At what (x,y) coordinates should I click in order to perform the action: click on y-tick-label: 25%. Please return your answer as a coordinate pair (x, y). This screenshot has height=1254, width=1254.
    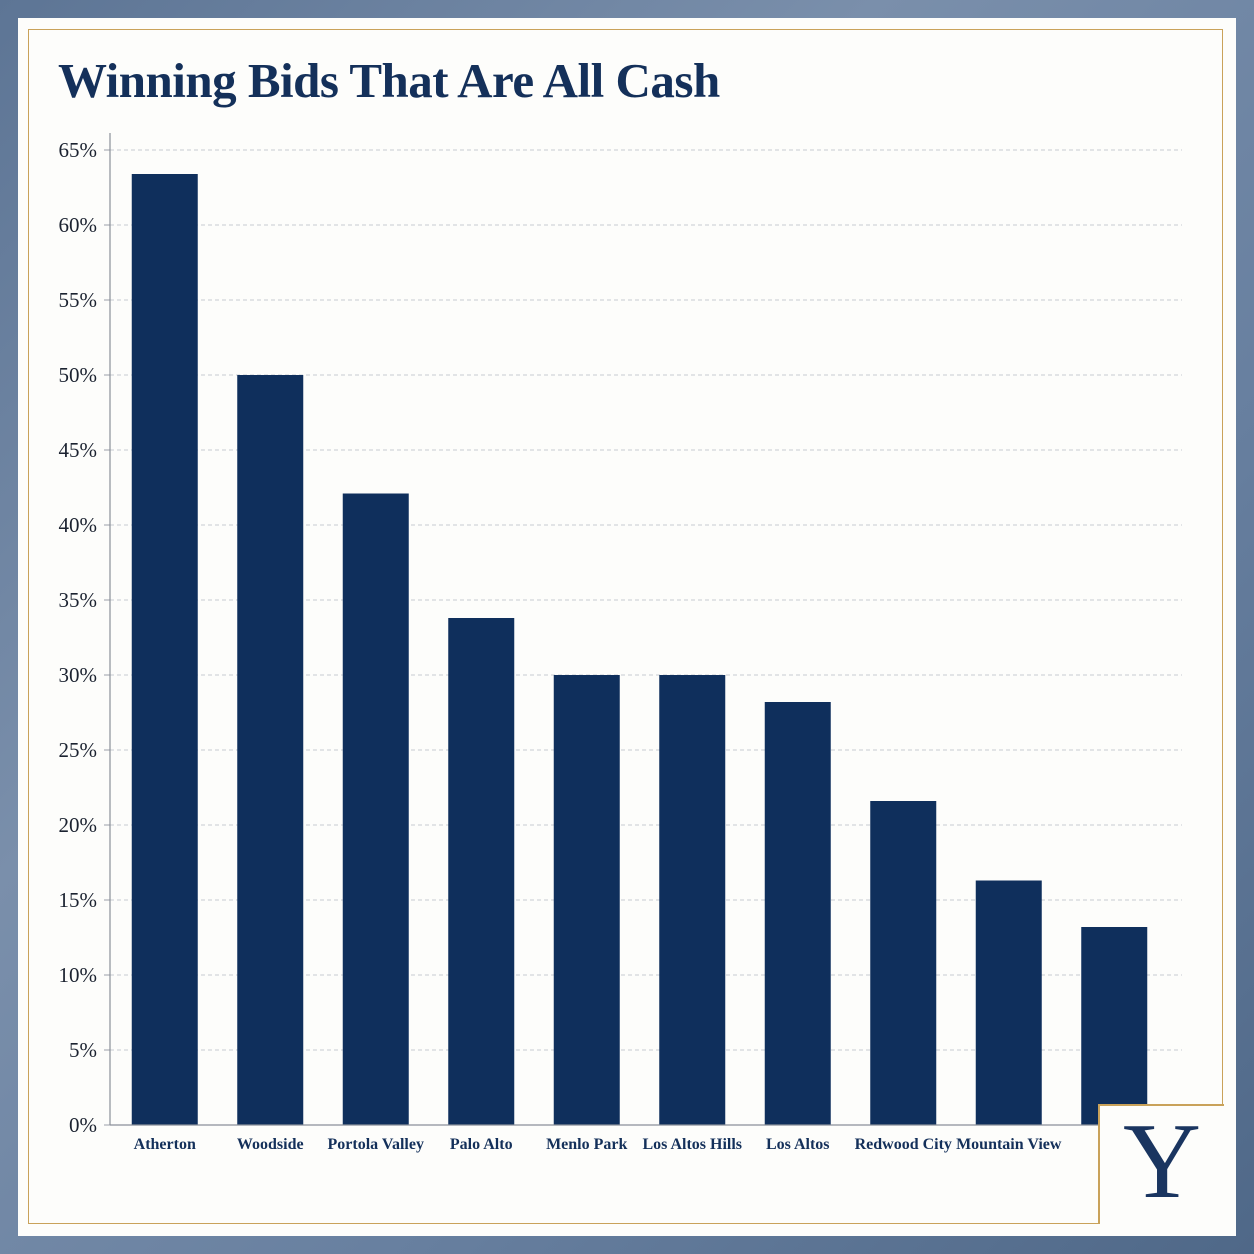
    Looking at the image, I should click on (78, 750).